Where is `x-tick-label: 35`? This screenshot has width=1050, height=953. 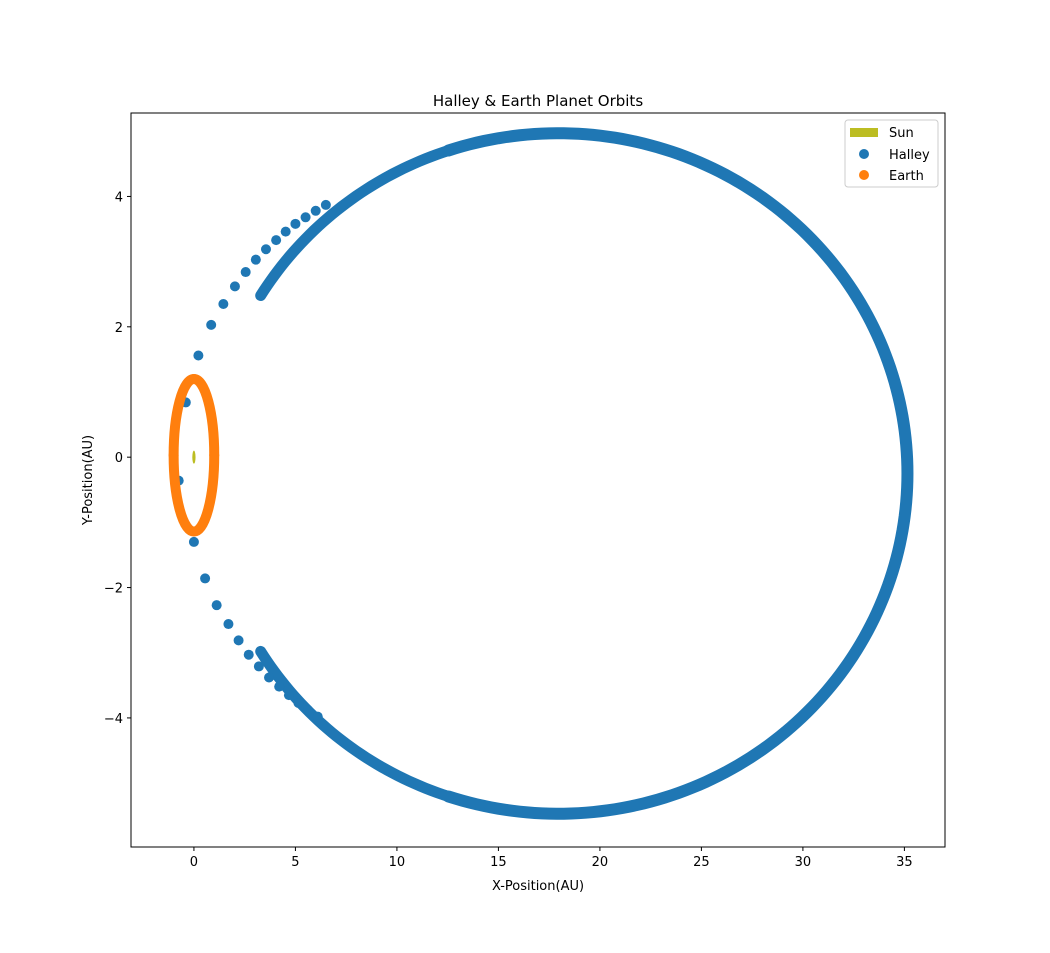
x-tick-label: 35 is located at coordinates (904, 862).